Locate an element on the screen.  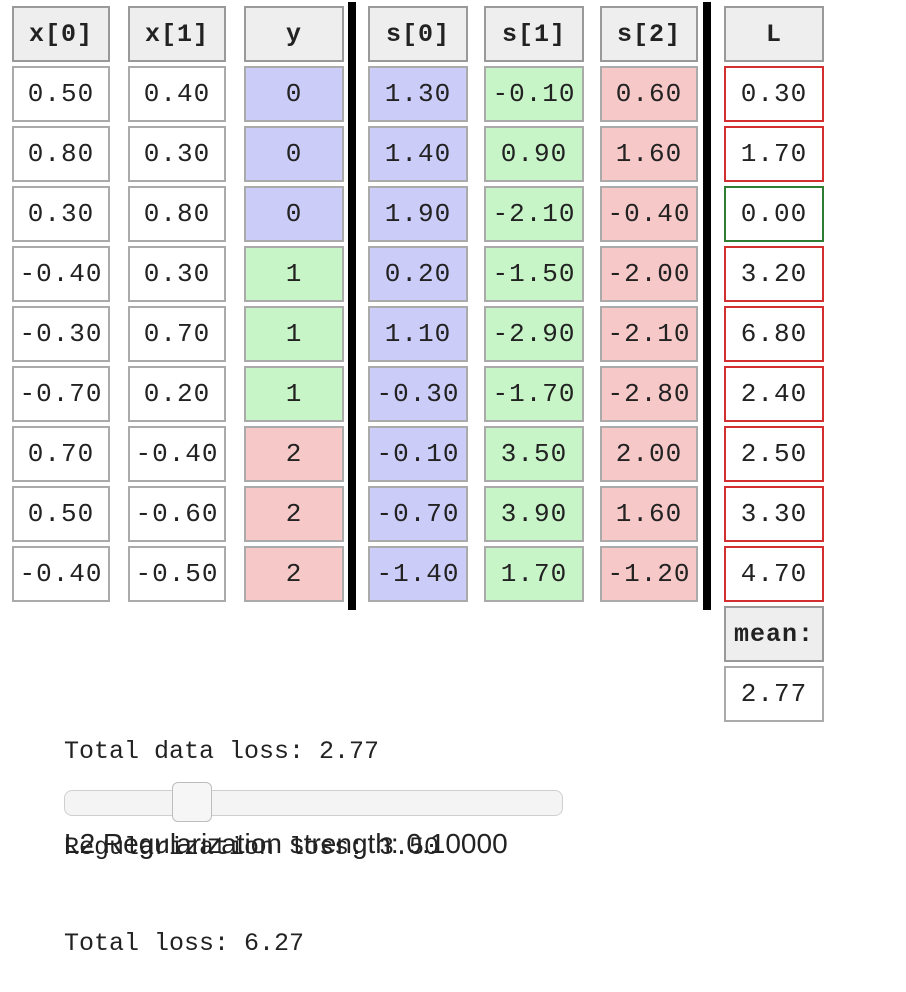
x0-cell: -0.70 is located at coordinates (61, 394).